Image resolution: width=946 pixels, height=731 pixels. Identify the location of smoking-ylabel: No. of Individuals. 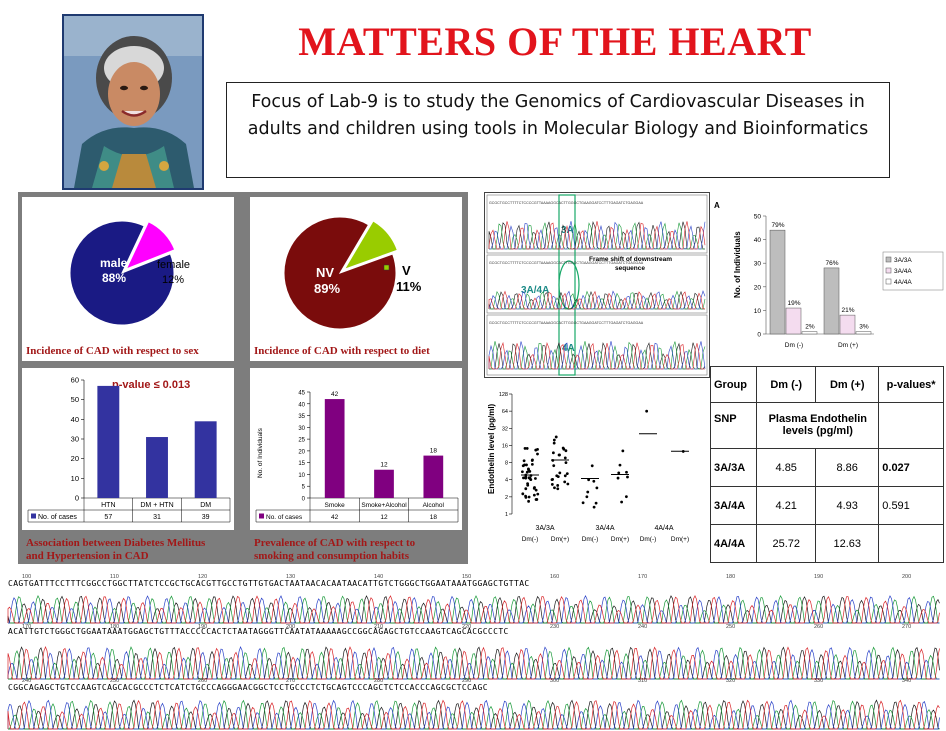
(260, 452).